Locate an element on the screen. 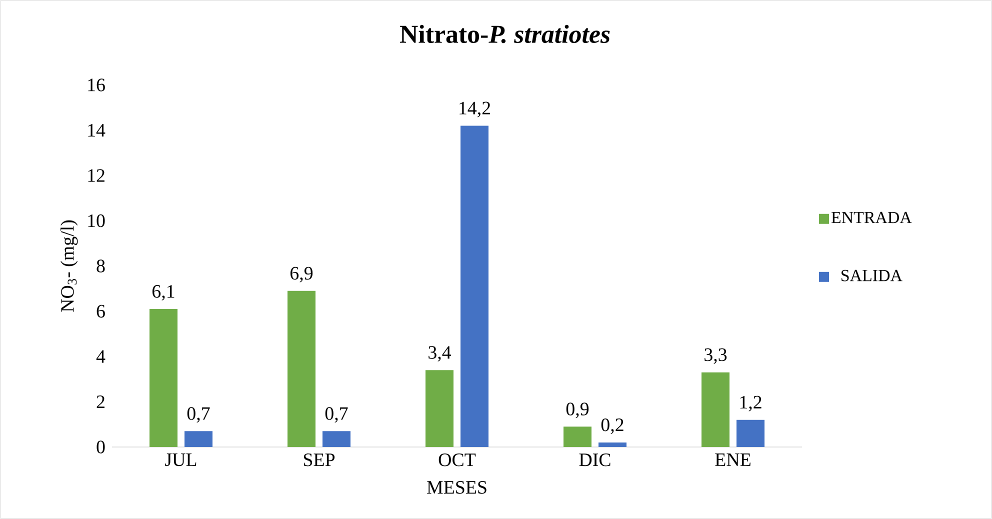 Image resolution: width=992 pixels, height=519 pixels. data-label: 0,9 is located at coordinates (577, 410).